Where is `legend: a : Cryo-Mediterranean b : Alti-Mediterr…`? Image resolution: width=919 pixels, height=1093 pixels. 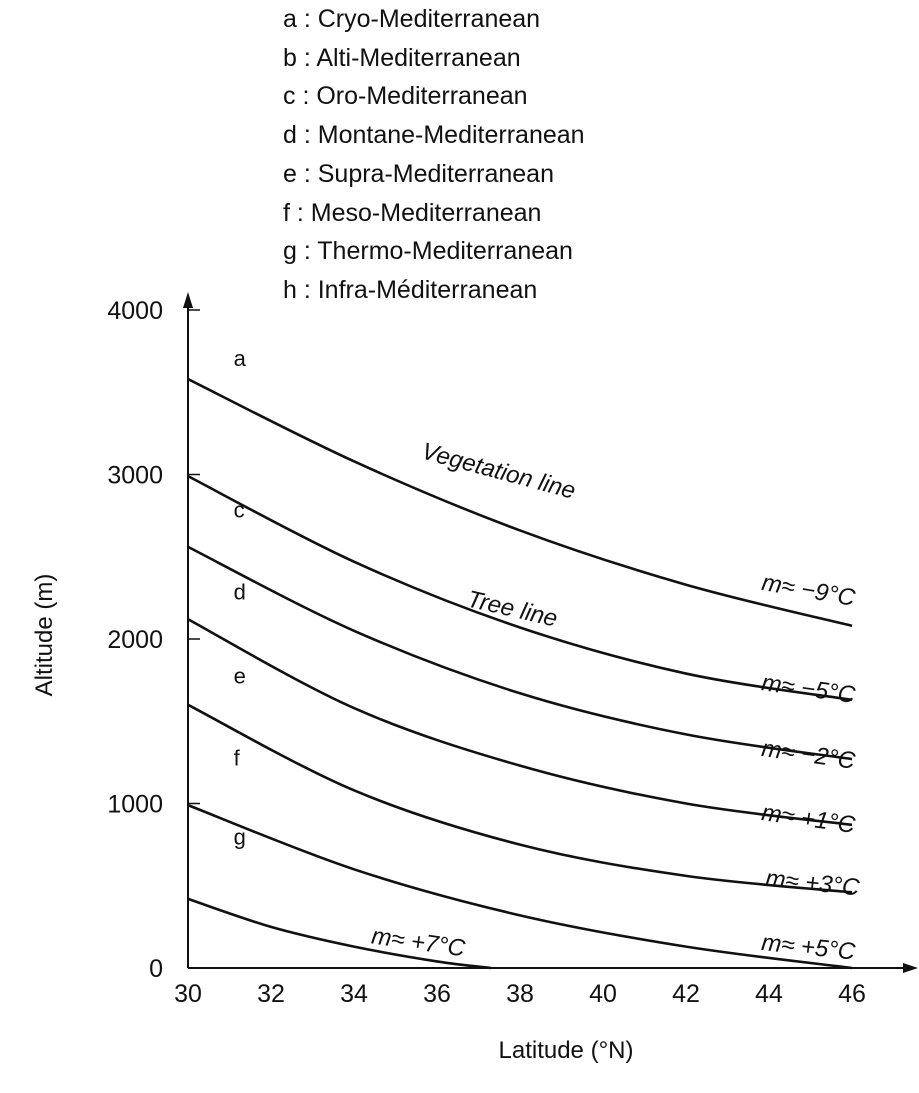
legend: a : Cryo-Mediterranean b : Alti-Mediterr… is located at coordinates (434, 155).